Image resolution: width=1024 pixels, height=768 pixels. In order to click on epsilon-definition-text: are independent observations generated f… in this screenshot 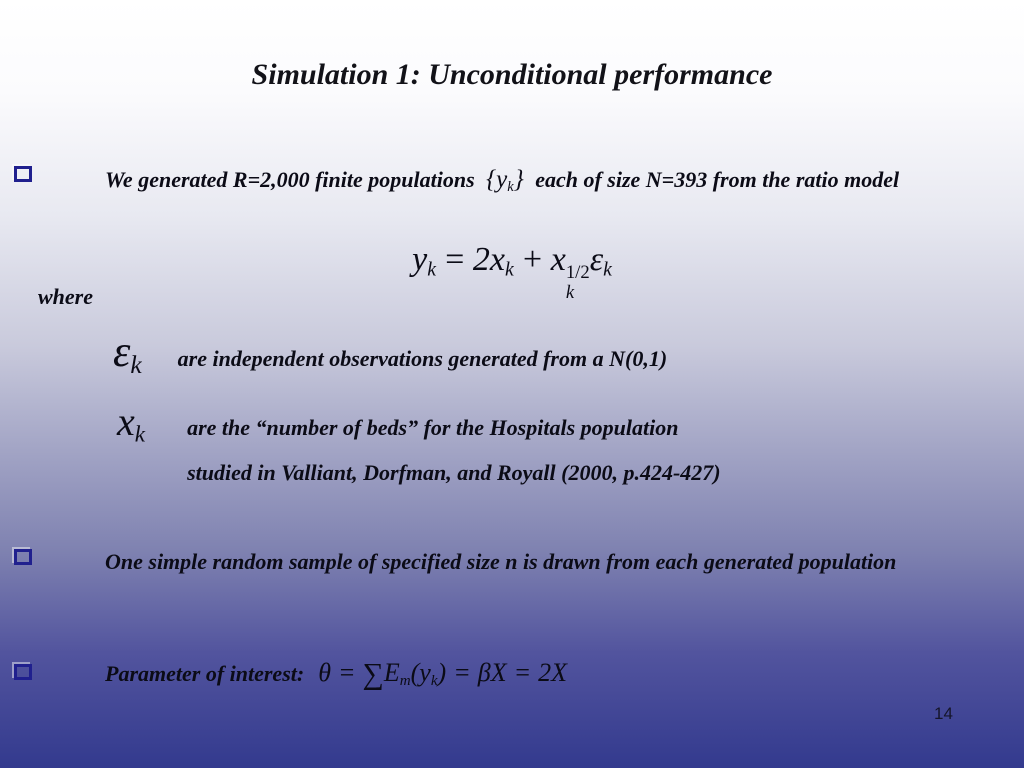, I will do `click(422, 358)`.